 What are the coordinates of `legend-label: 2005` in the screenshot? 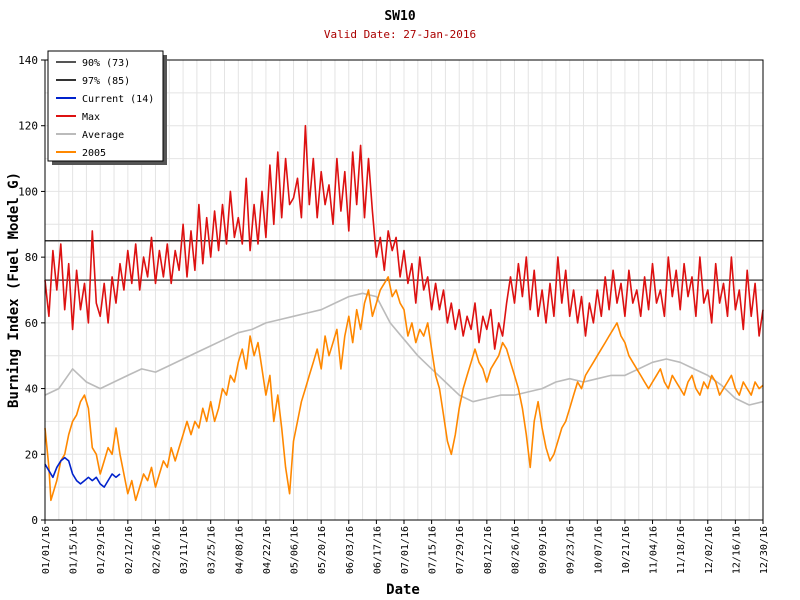 It's located at (94, 153).